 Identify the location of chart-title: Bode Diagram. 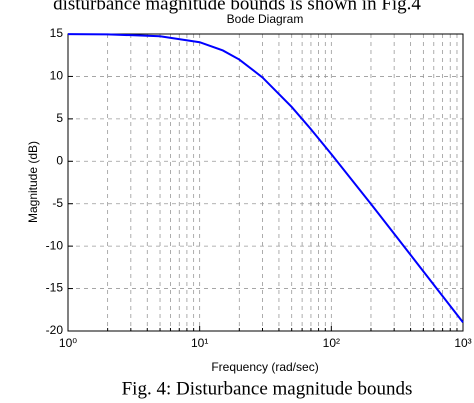
(265, 19).